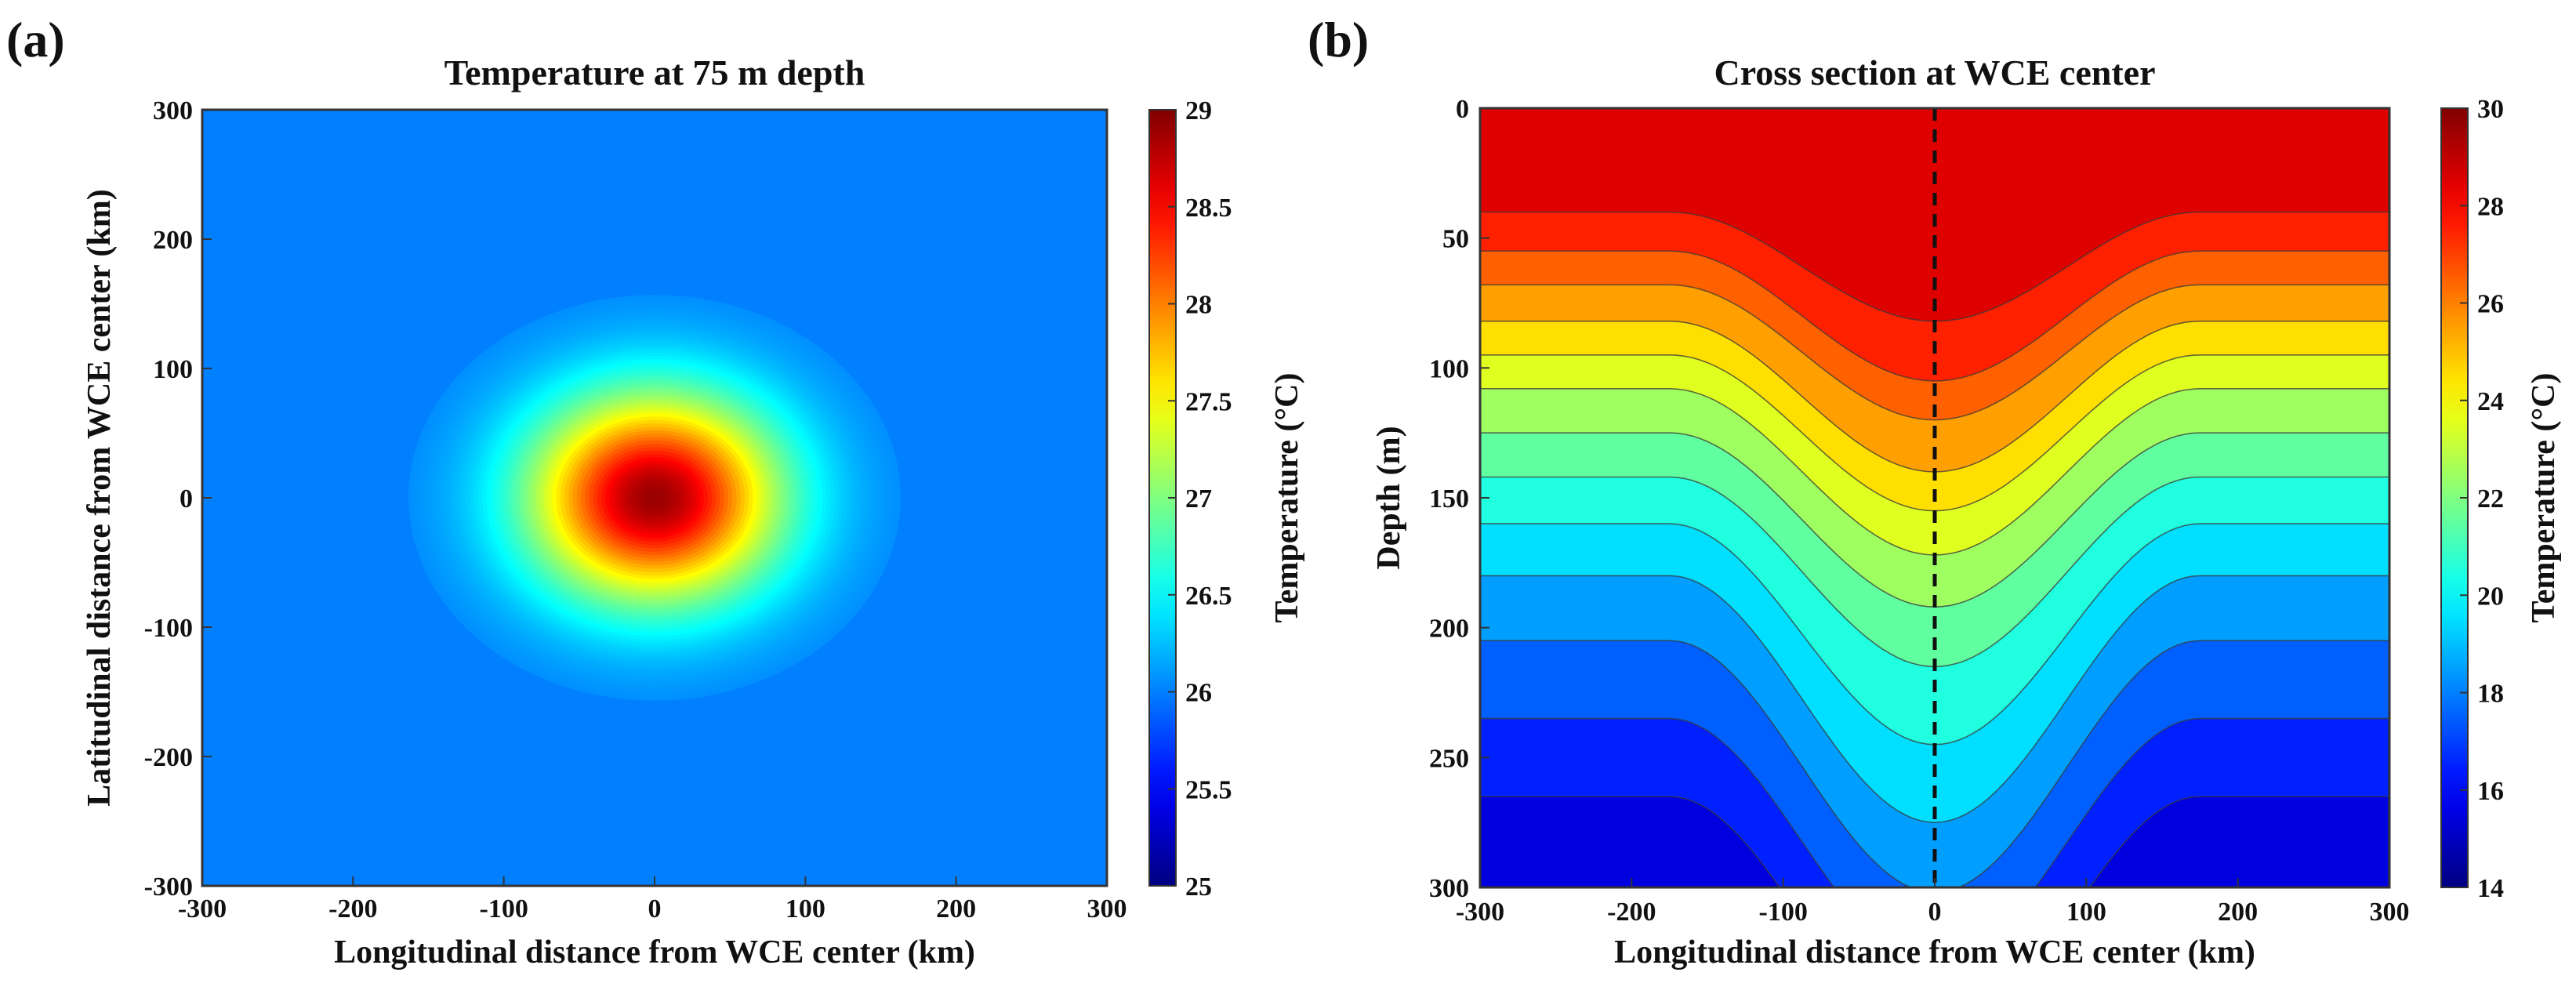 This screenshot has width=2576, height=1005. What do you see at coordinates (1455, 239) in the screenshot?
I see `y-tick-label: 50` at bounding box center [1455, 239].